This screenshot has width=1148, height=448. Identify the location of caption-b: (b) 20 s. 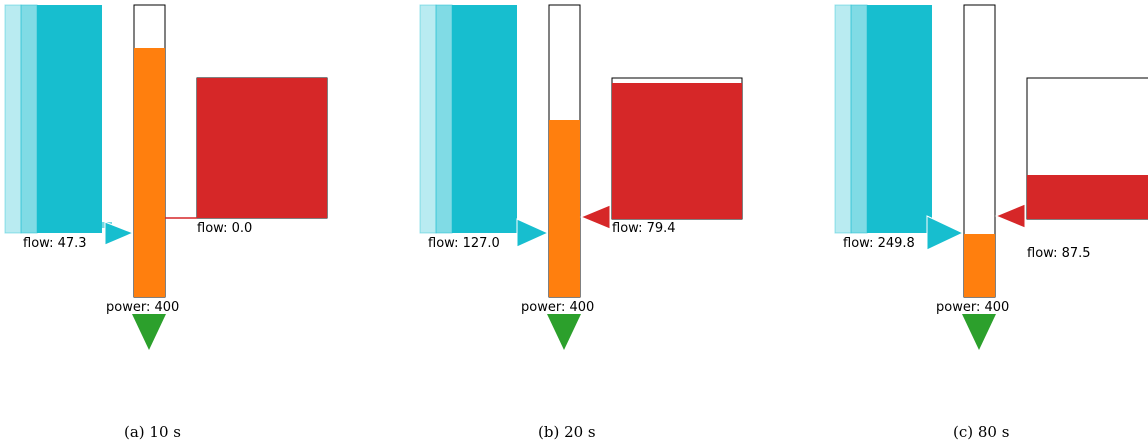
(567, 432).